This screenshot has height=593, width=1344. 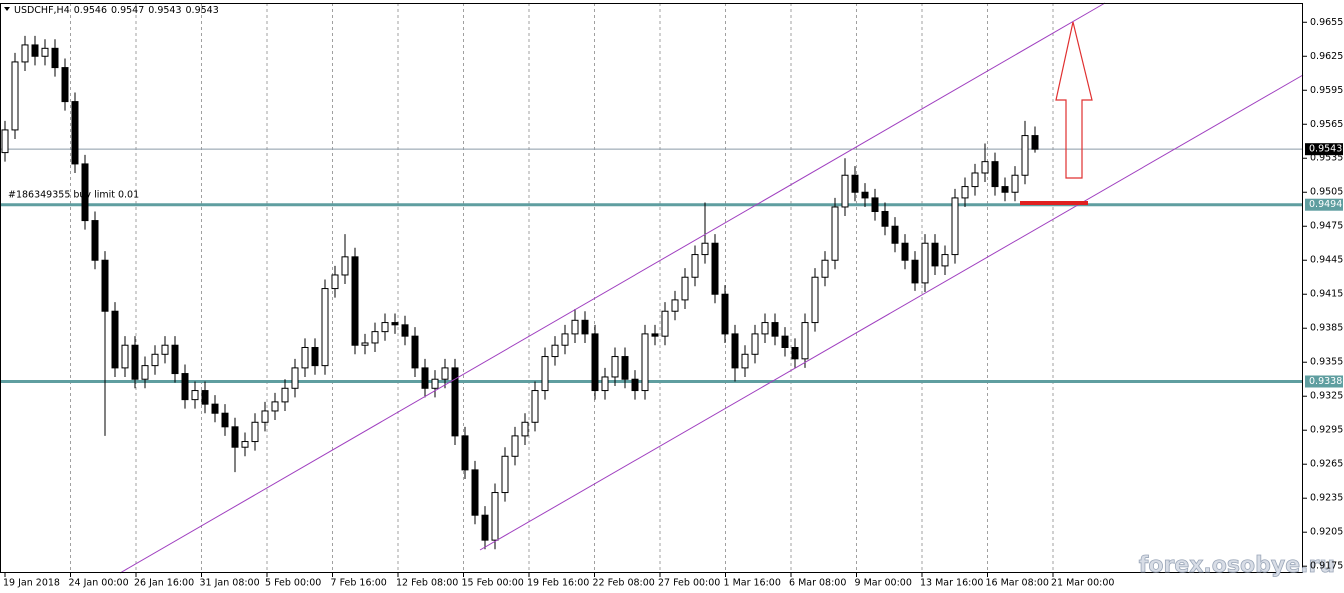 What do you see at coordinates (359, 583) in the screenshot?
I see `x-tick-label: 7 Feb 16:00` at bounding box center [359, 583].